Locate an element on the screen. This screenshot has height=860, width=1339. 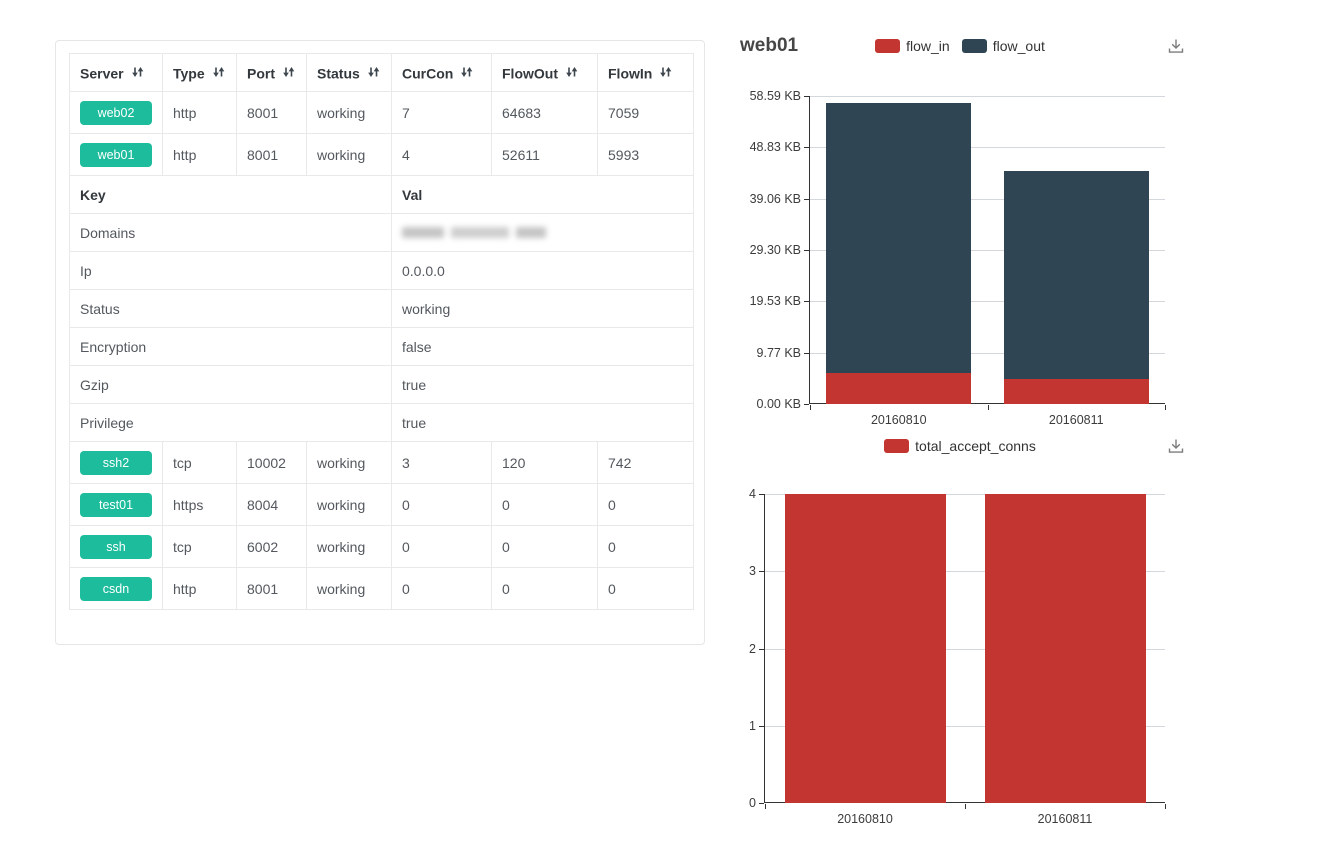
col-header-port: Port is located at coordinates (271, 72).